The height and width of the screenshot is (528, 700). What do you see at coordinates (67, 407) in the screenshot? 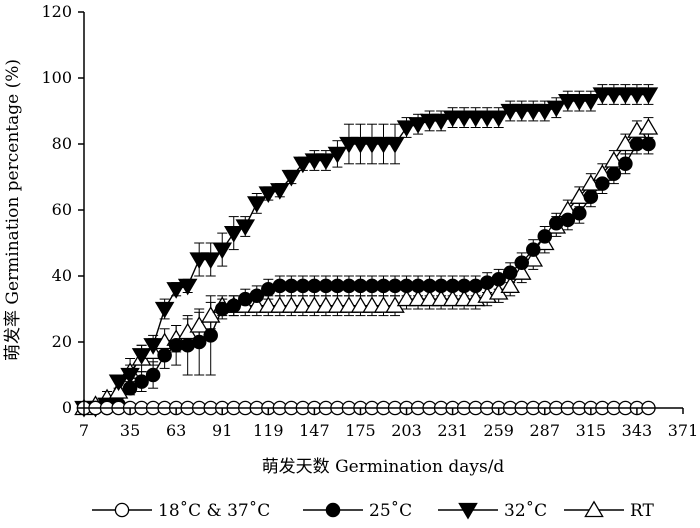
I see `y-tick-label: 0` at bounding box center [67, 407].